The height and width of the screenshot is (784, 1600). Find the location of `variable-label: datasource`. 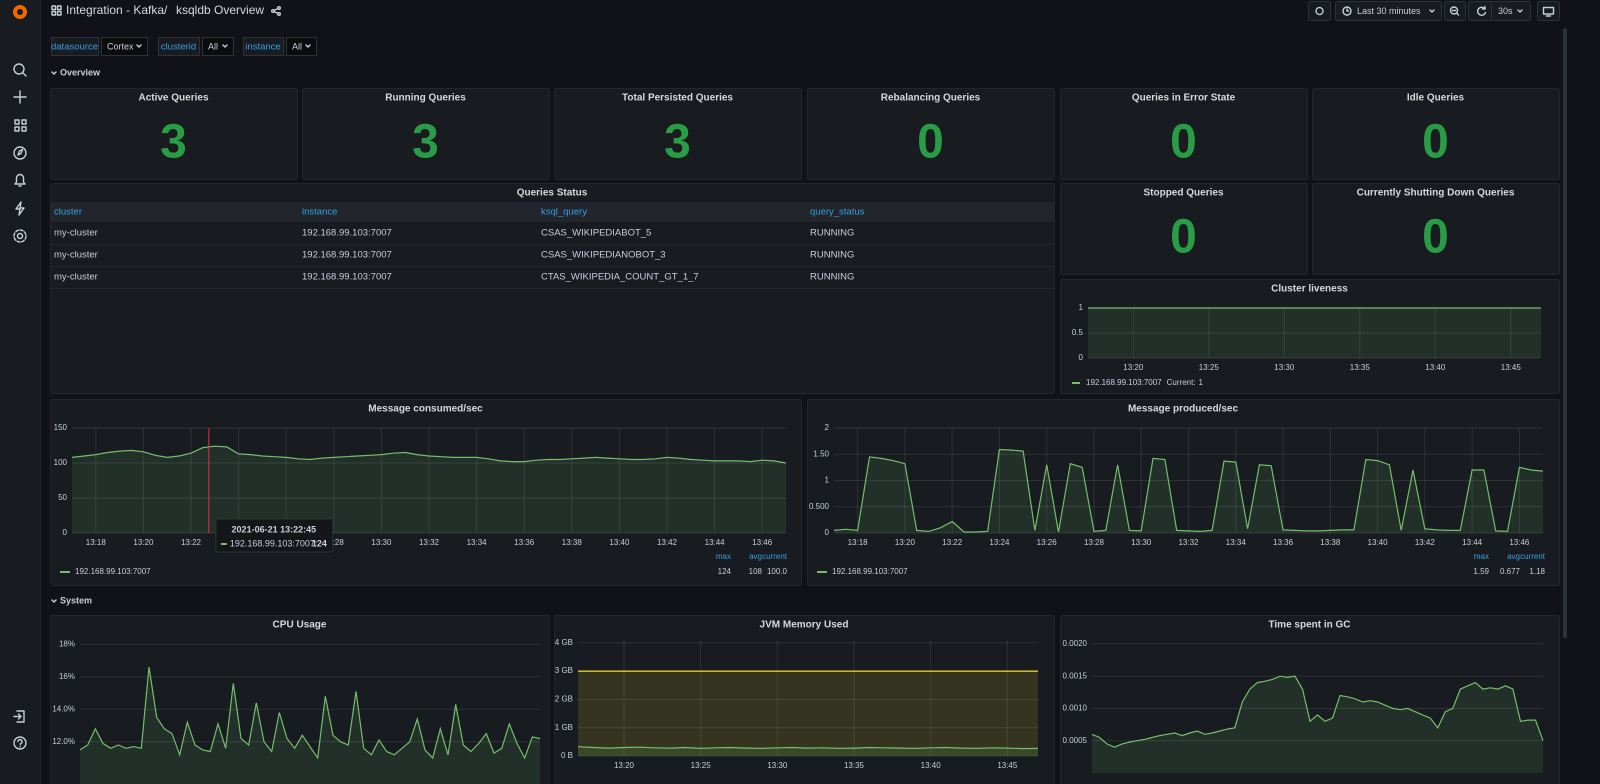

variable-label: datasource is located at coordinates (74, 47).